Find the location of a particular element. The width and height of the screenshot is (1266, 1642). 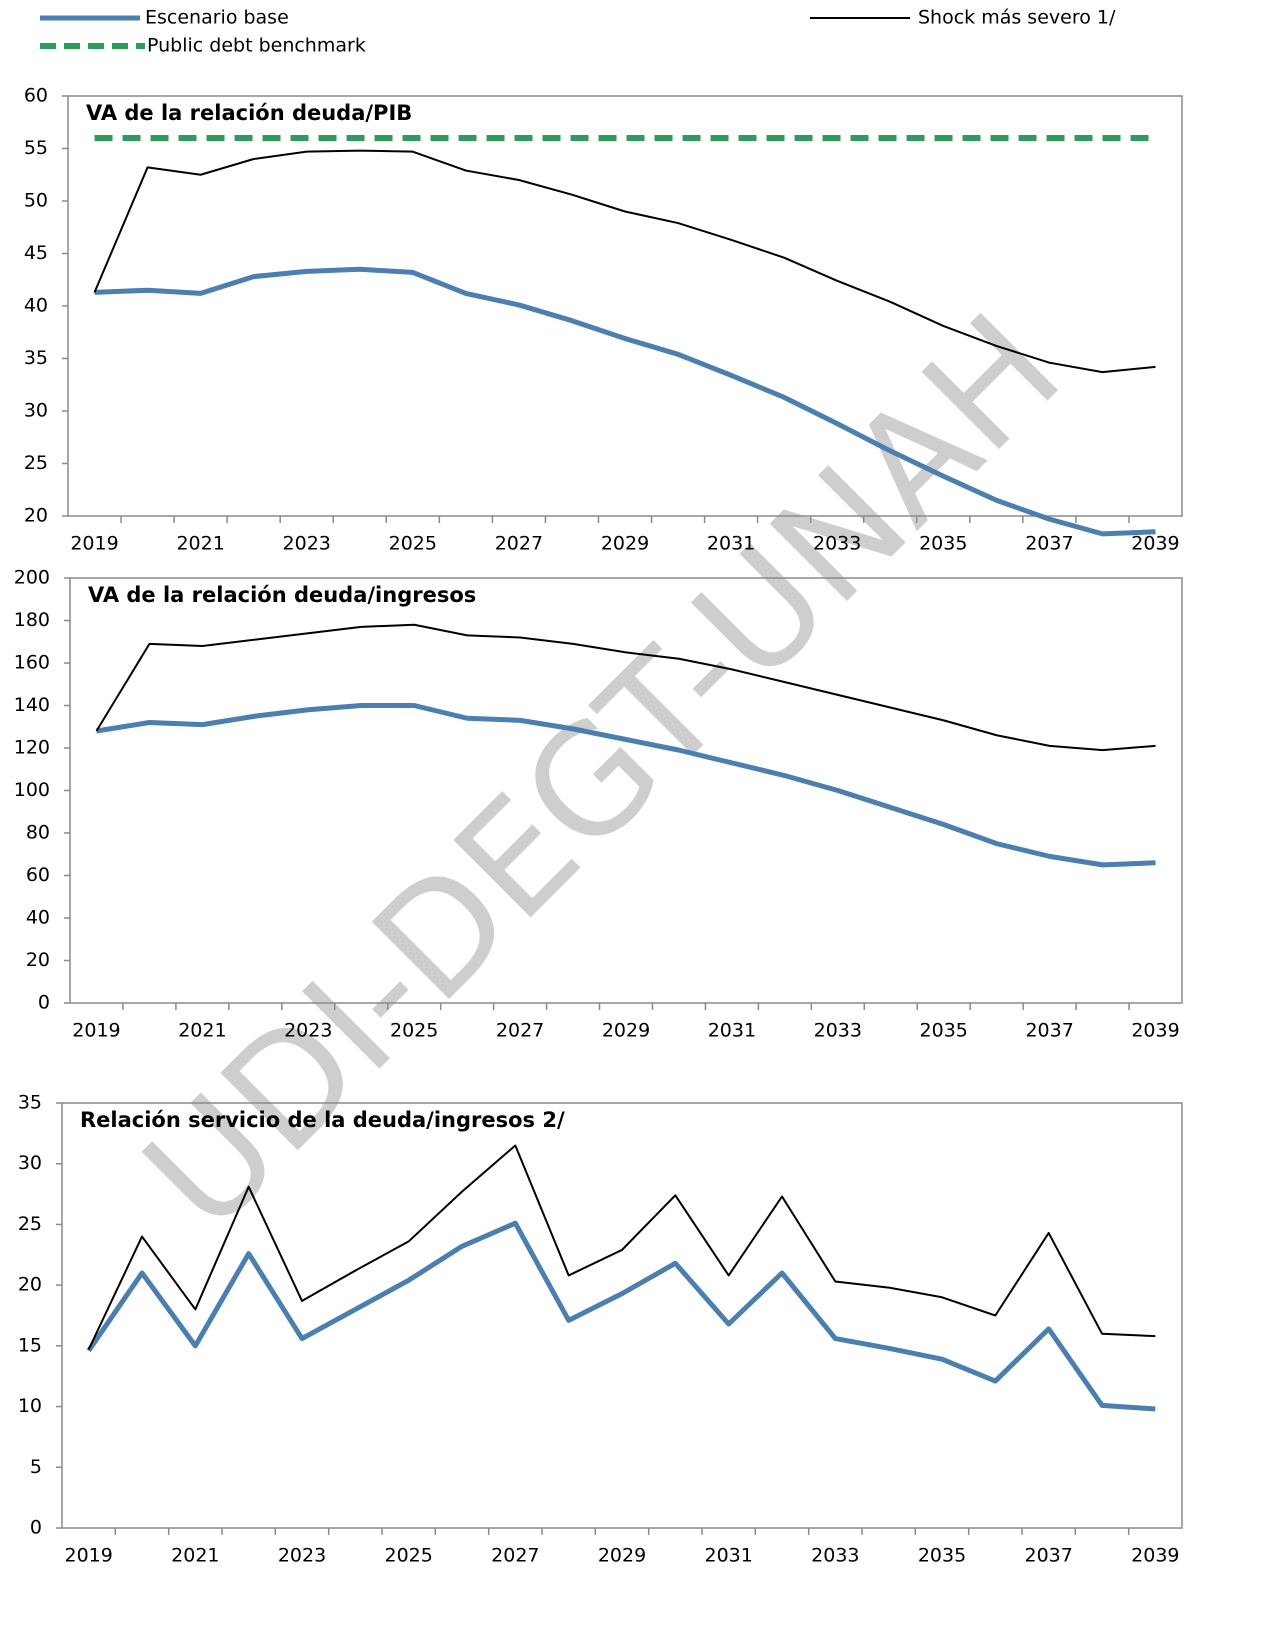

legend-label: Public debt benchmark is located at coordinates (256, 46).